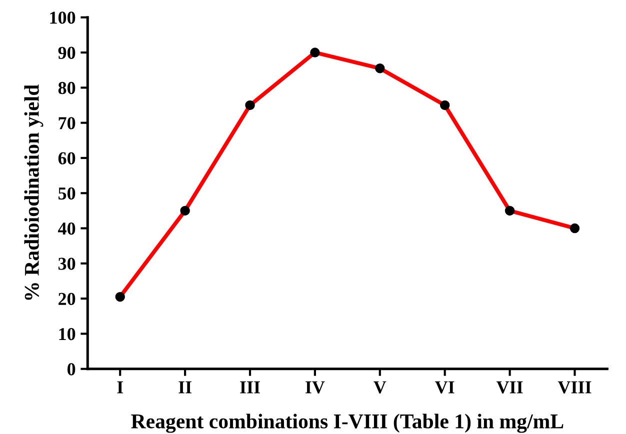 Image resolution: width=626 pixels, height=434 pixels. Describe the element at coordinates (575, 387) in the screenshot. I see `x-tick-label: VIII` at that location.